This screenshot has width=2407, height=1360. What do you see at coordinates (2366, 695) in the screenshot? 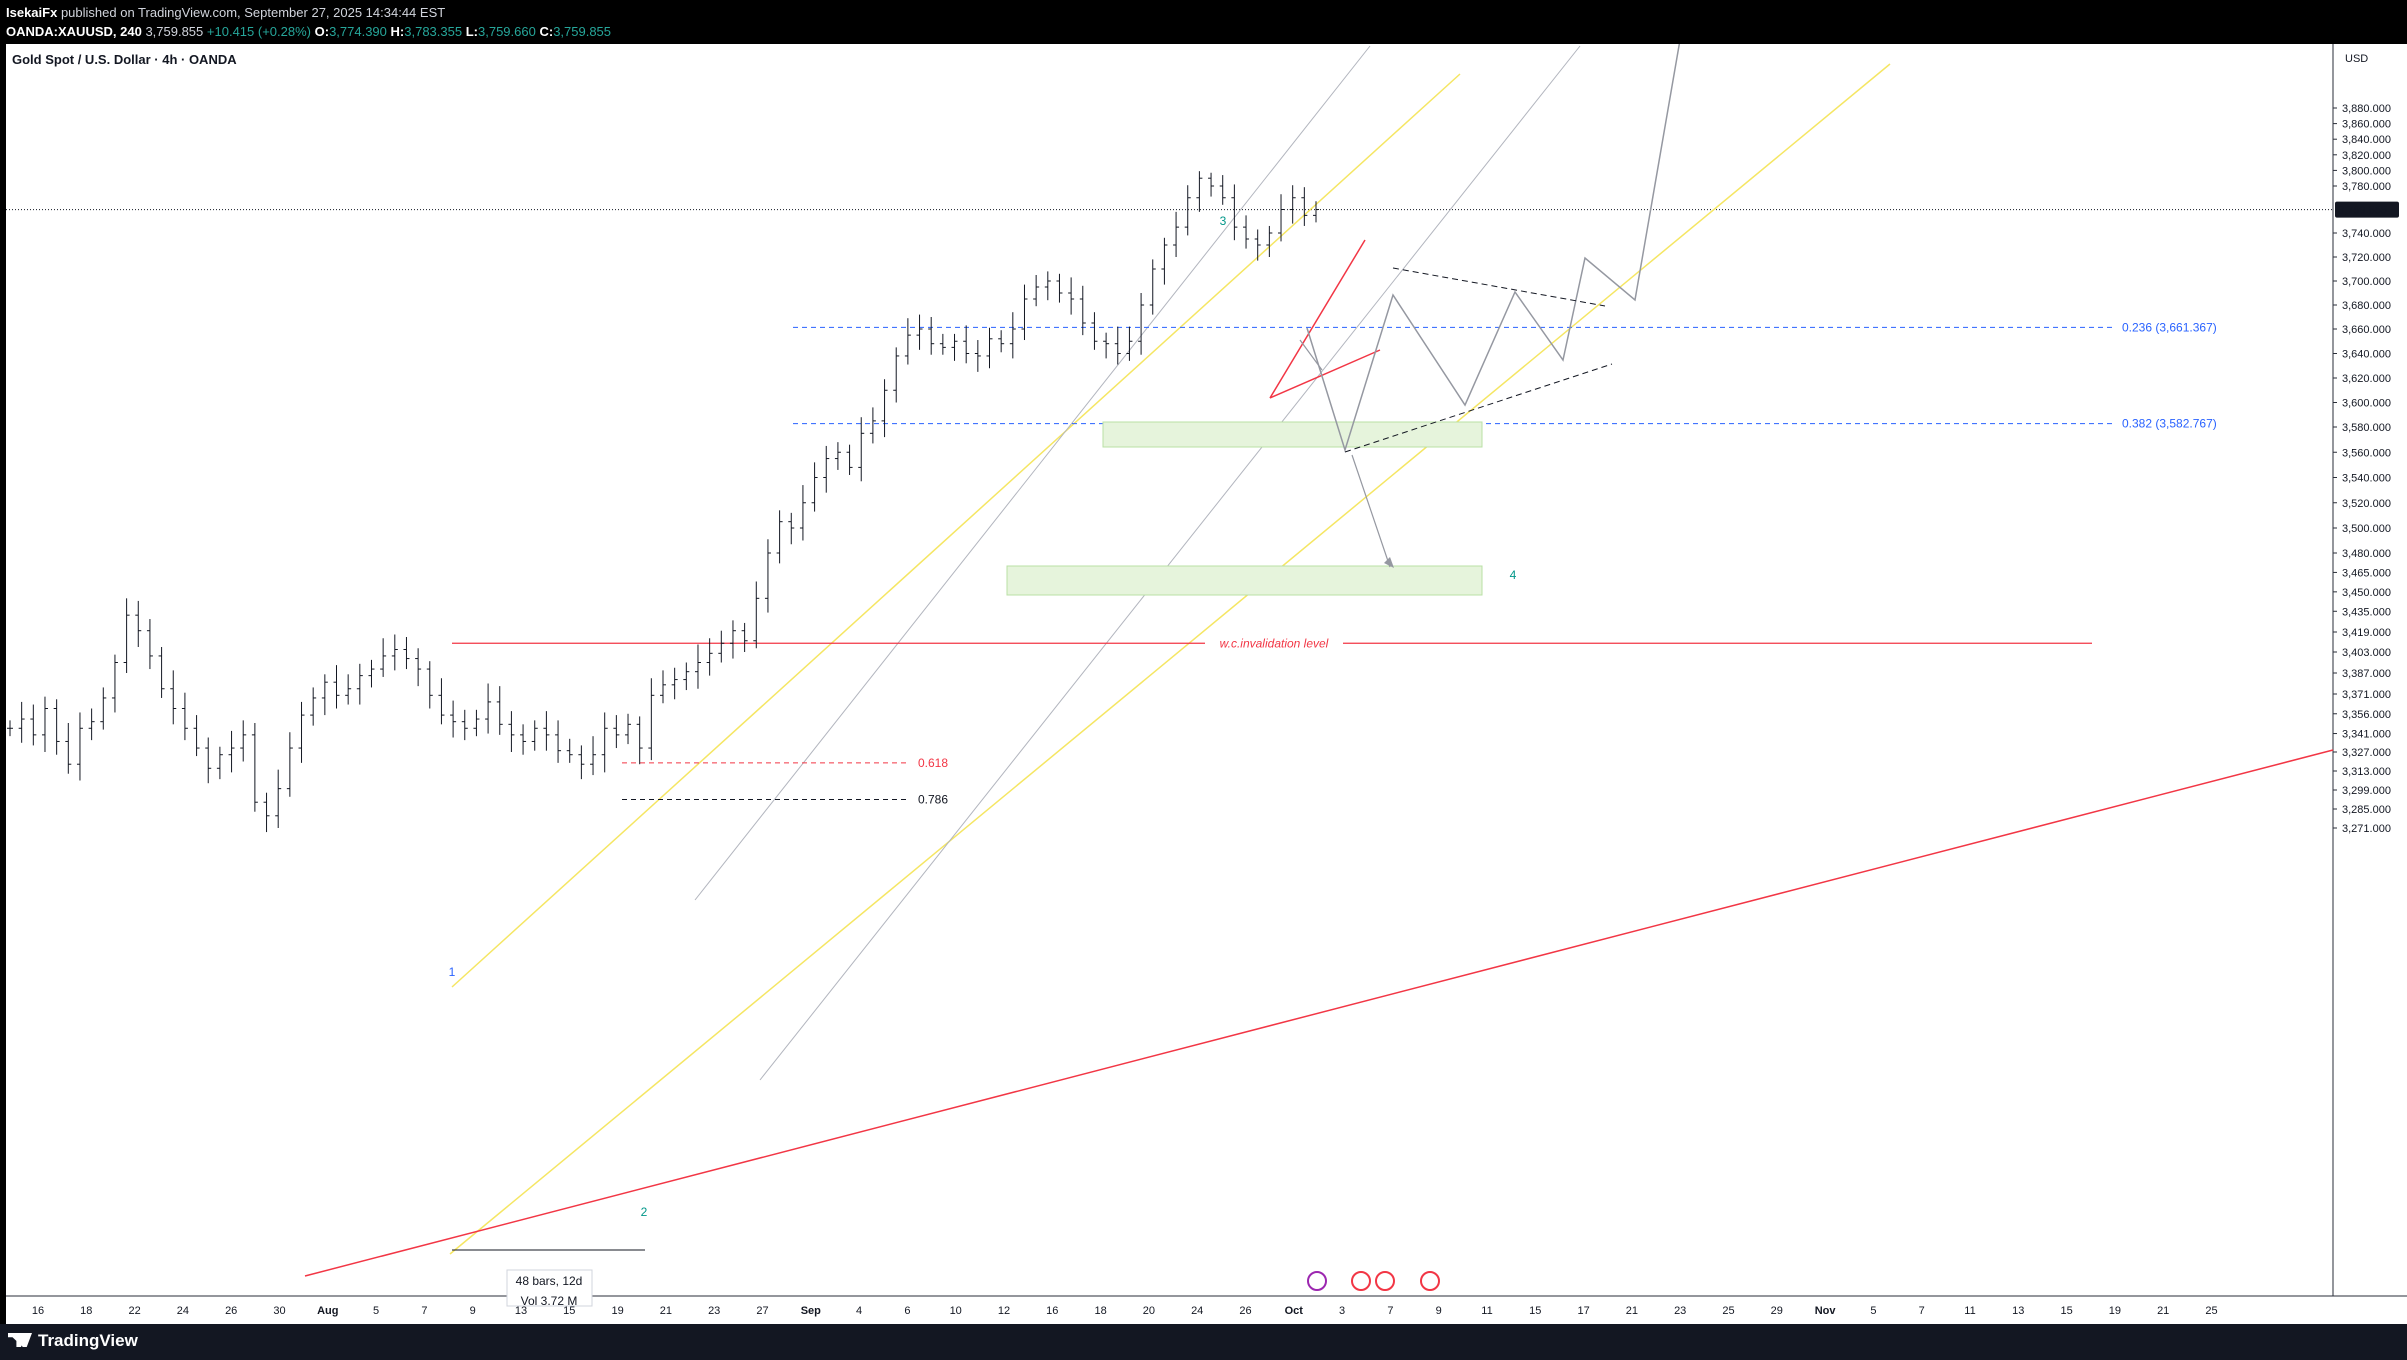
I see `price-tick-label: 3,371.000` at bounding box center [2366, 695].